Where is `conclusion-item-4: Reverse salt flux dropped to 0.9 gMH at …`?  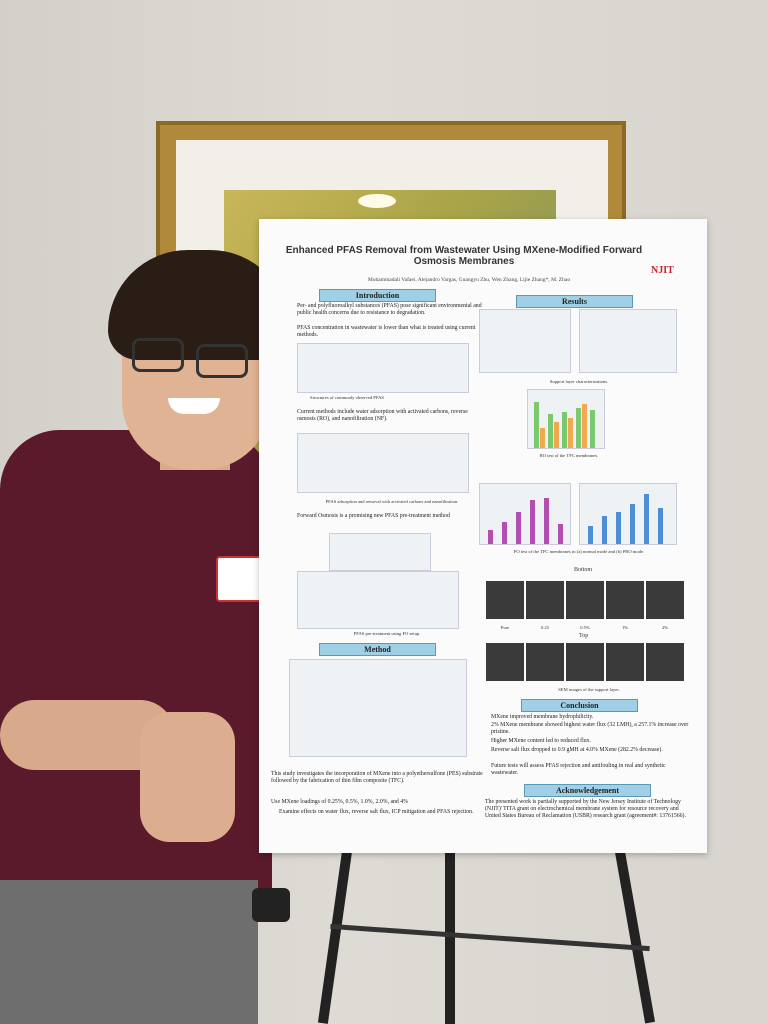 conclusion-item-4: Reverse salt flux dropped to 0.9 gMH at … is located at coordinates (577, 750).